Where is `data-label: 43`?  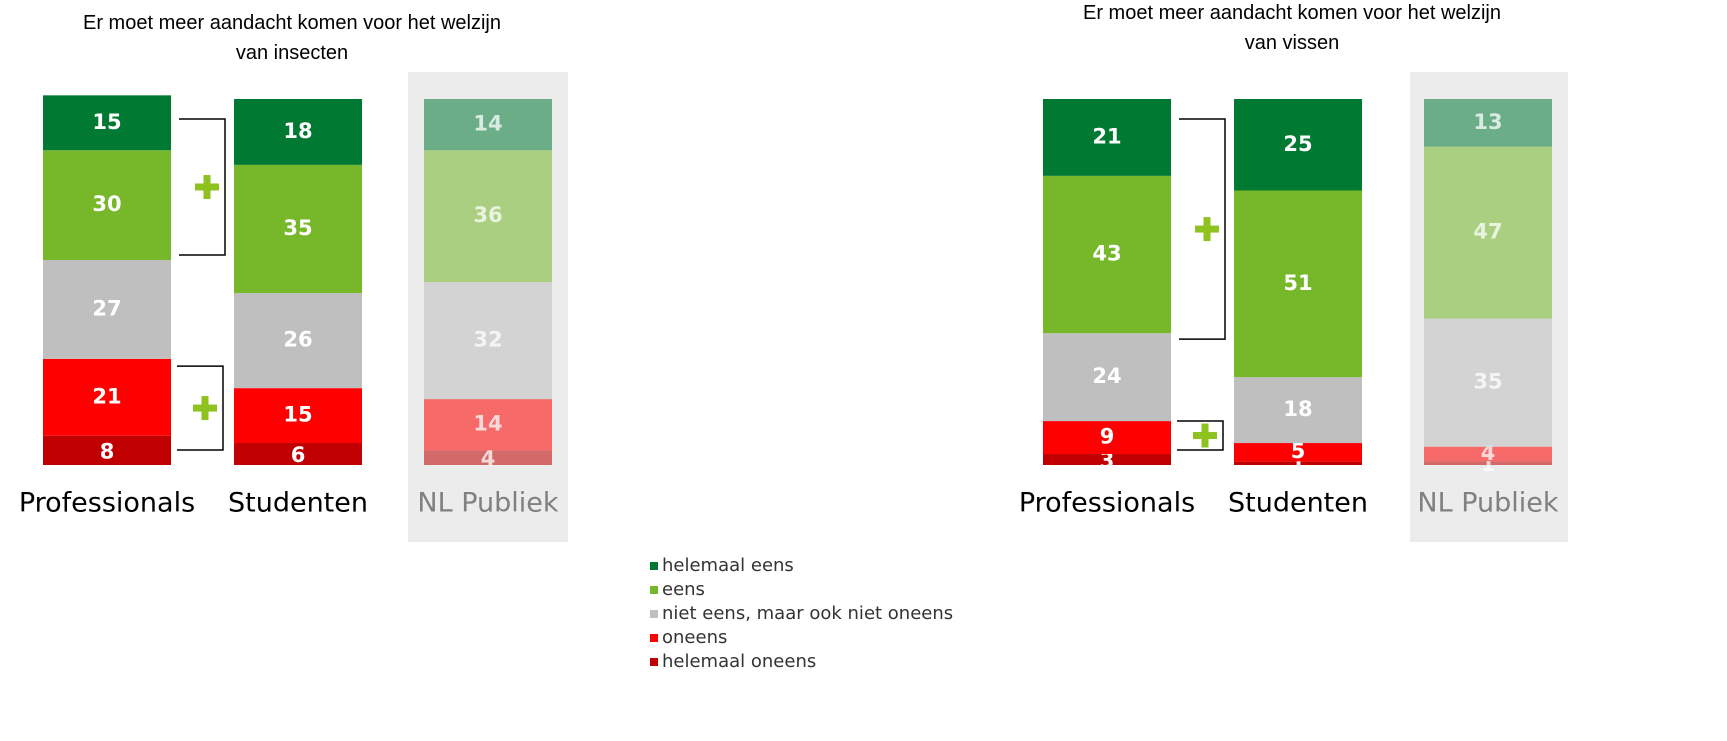
data-label: 43 is located at coordinates (1106, 254).